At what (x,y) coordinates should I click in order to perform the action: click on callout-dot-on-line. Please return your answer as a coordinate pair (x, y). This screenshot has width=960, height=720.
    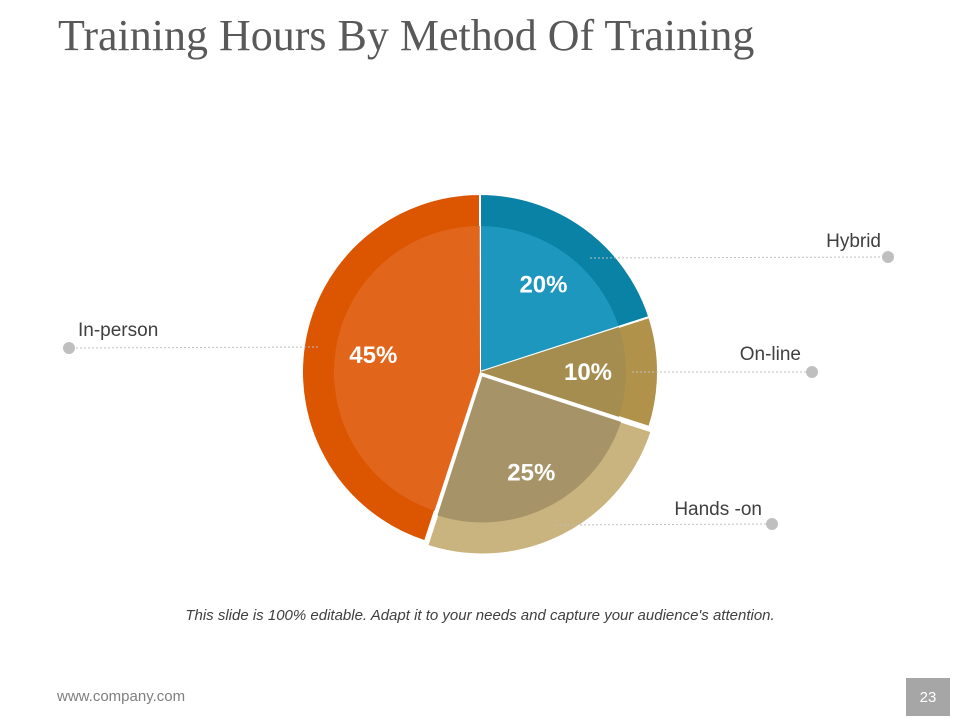
    Looking at the image, I should click on (812, 372).